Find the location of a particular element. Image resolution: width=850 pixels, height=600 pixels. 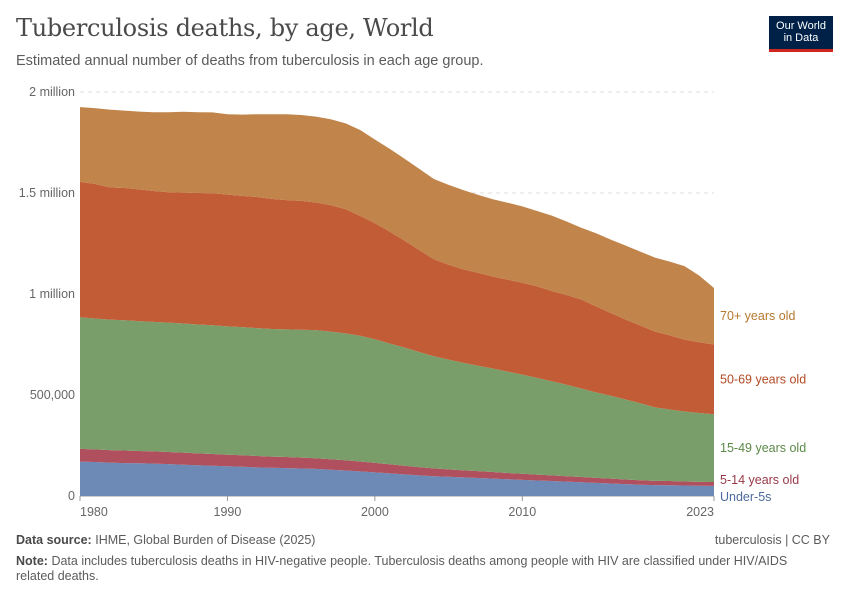

x-tick-label: 1980 is located at coordinates (94, 512).